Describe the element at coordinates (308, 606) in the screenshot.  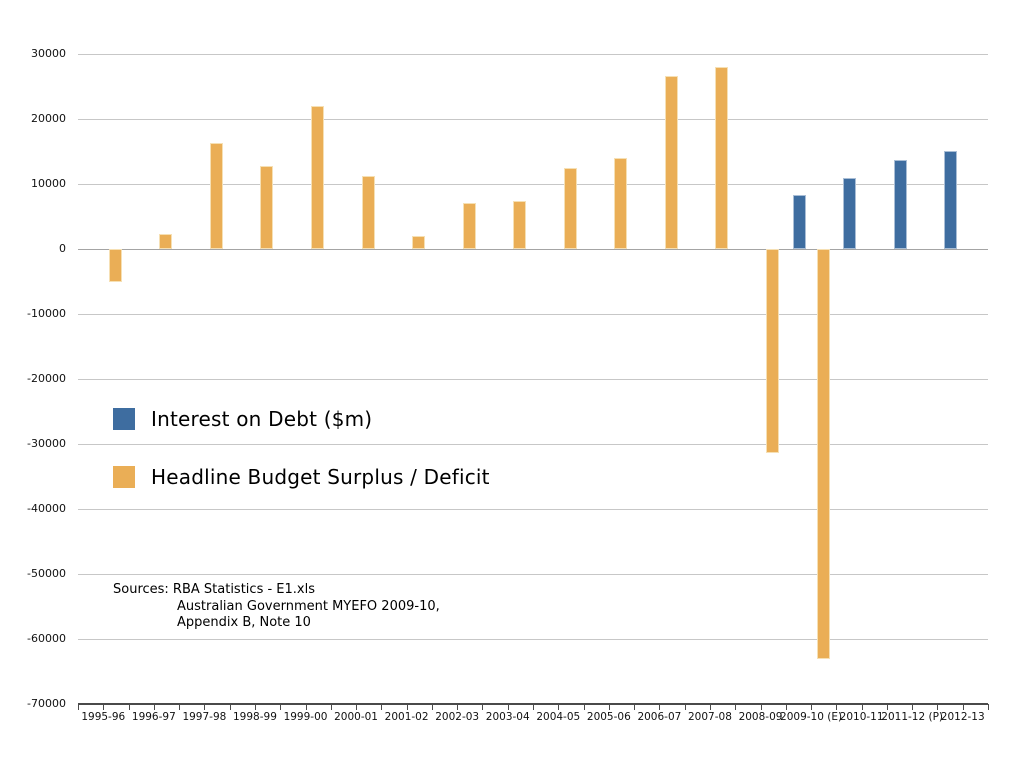
I see `sources-line-2: Australian Government MYEFO 2009-10,` at that location.